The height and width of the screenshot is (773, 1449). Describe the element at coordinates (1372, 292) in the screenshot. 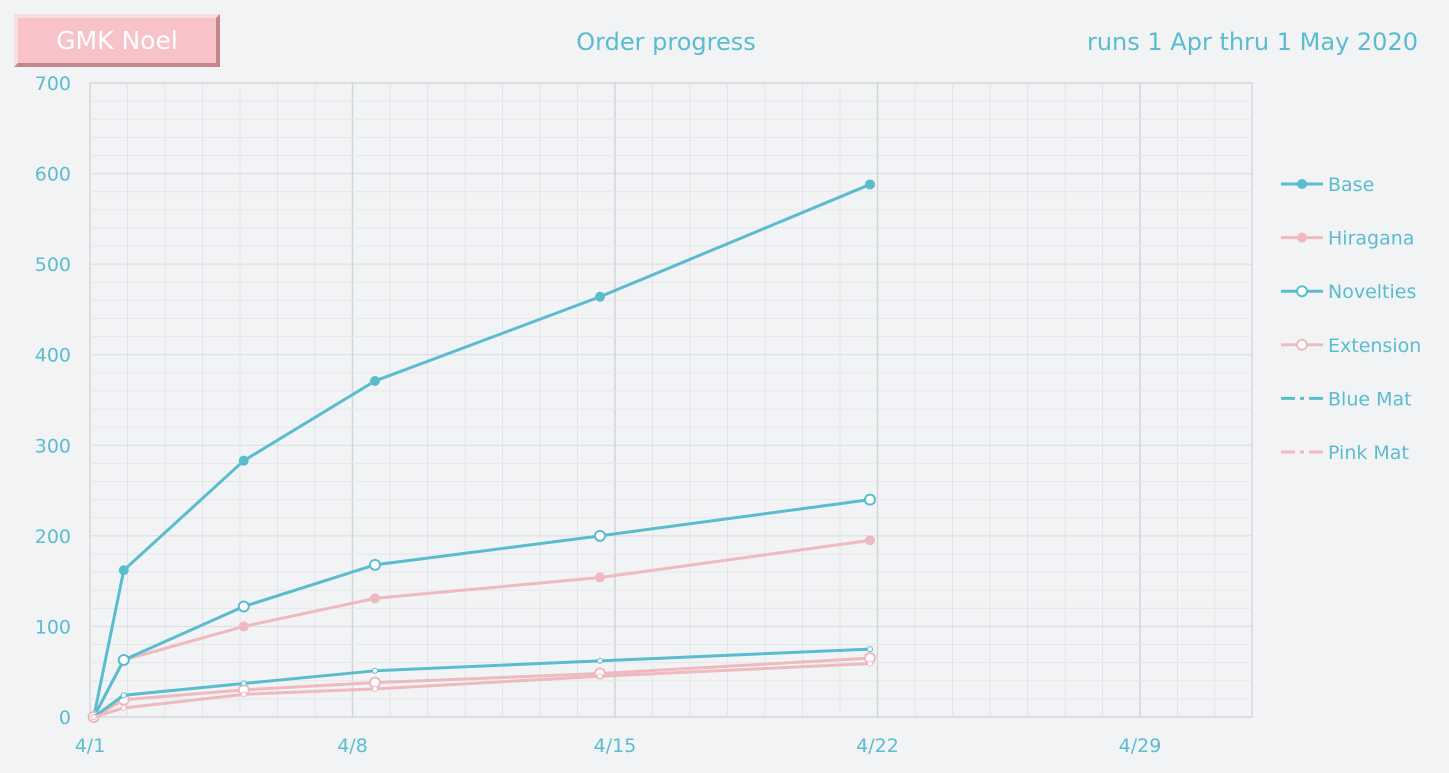

I see `legend-label: Novelties` at that location.